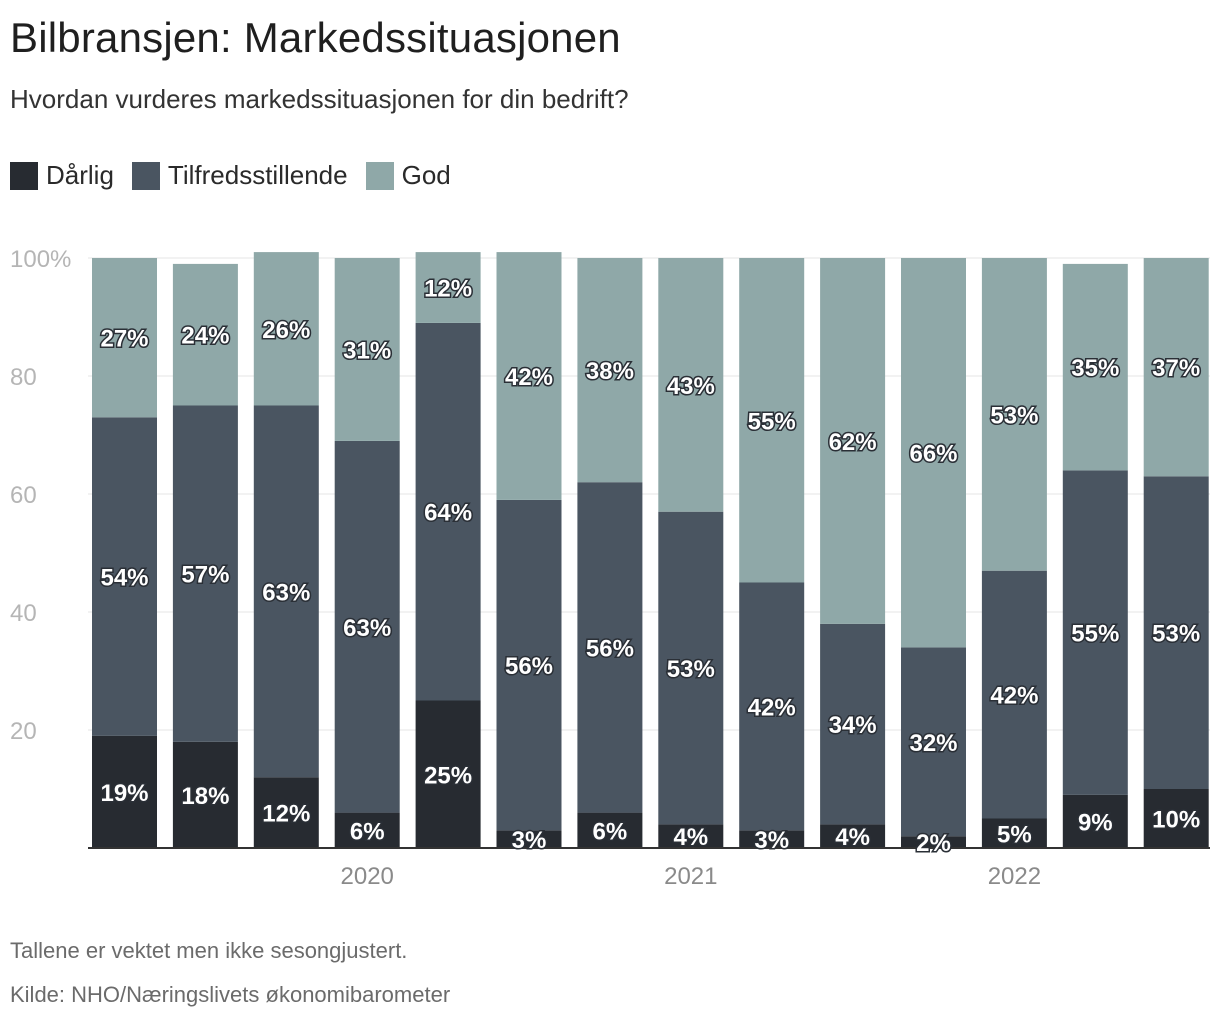  I want to click on y-tick-label: 100%, so click(40, 259).